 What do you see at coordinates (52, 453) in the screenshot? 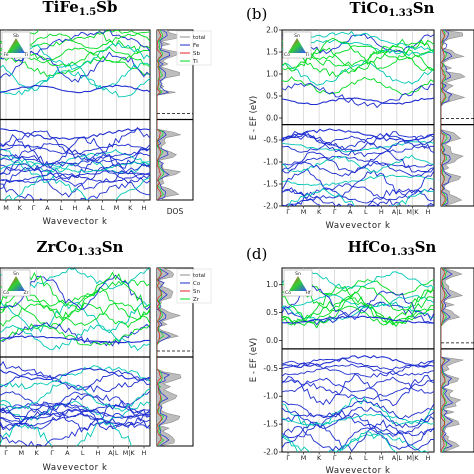
I see `x-tick-label: Γ` at bounding box center [52, 453].